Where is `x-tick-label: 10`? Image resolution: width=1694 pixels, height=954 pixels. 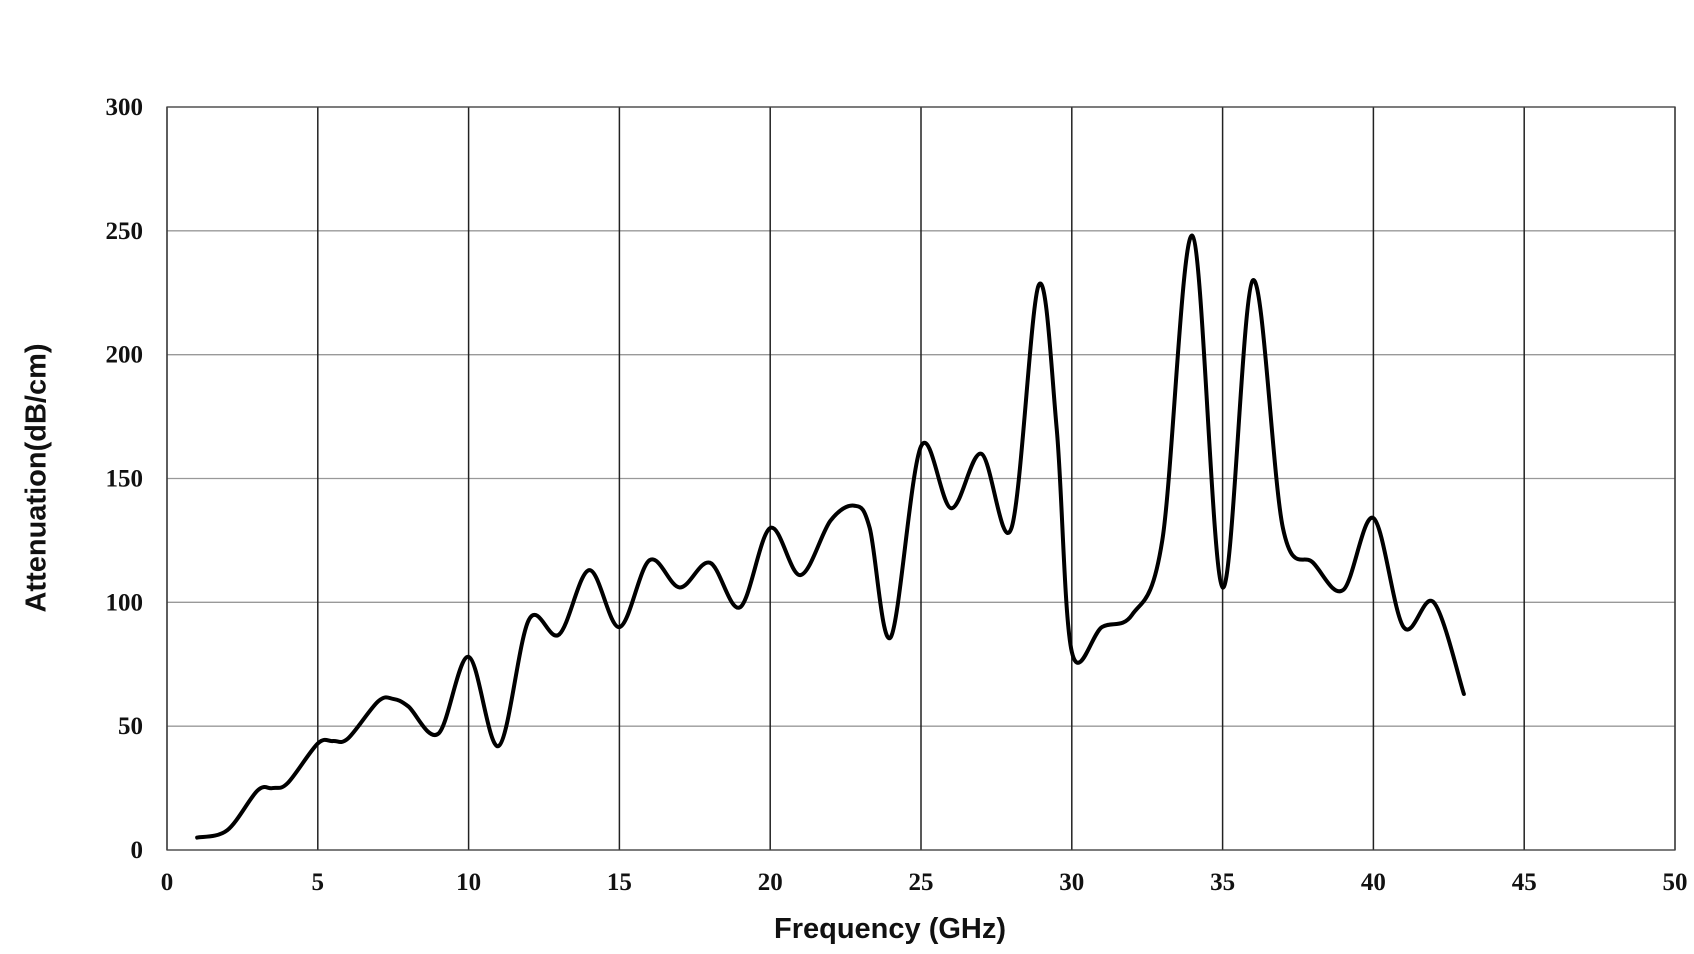
x-tick-label: 10 is located at coordinates (468, 882).